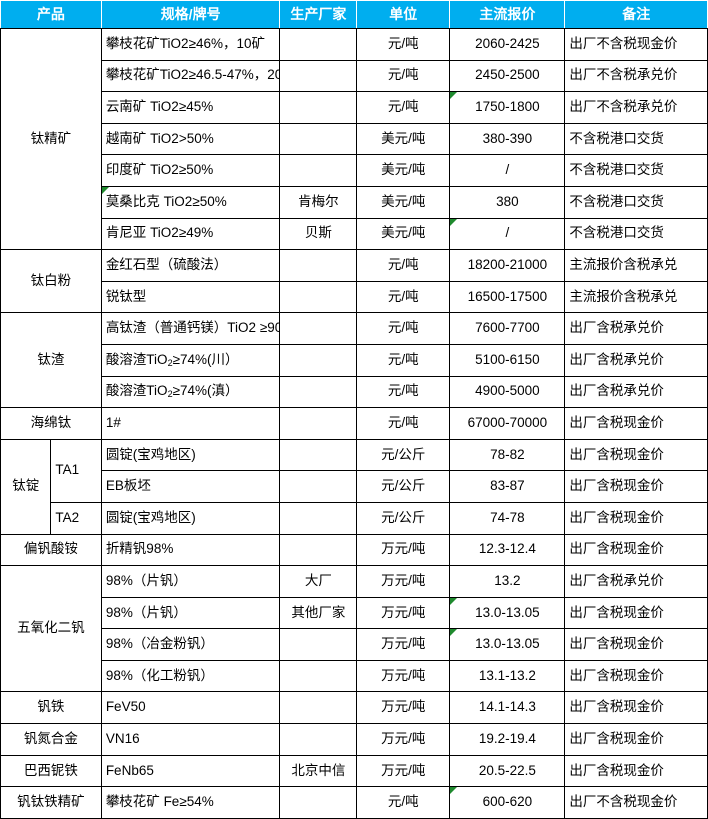  Describe the element at coordinates (507, 423) in the screenshot. I see `cell-price: 67000-70000` at that location.